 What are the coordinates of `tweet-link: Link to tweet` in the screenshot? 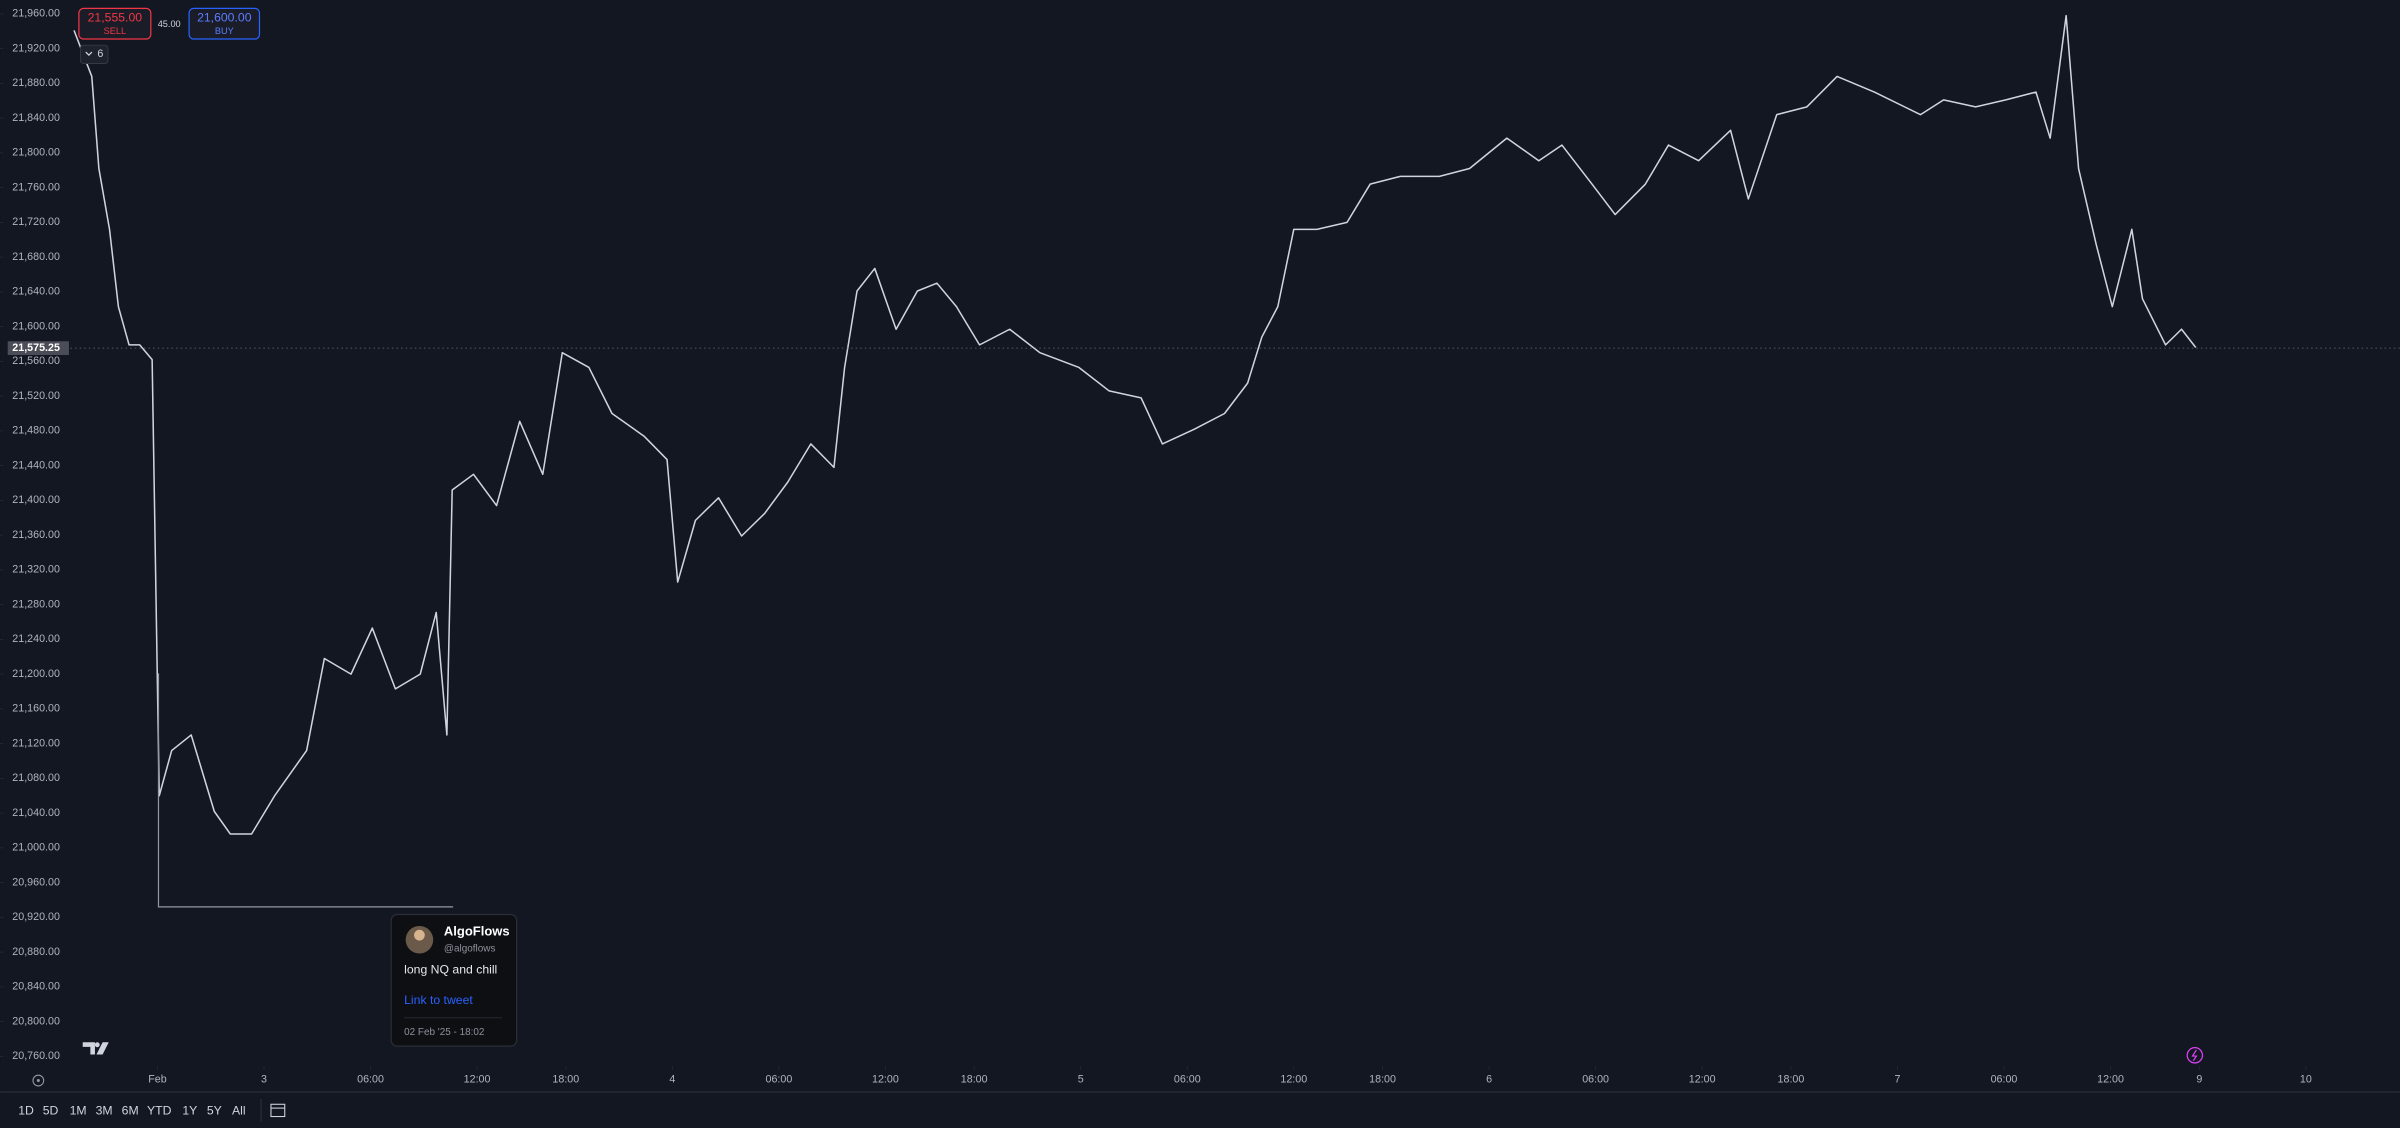 It's located at (438, 1000).